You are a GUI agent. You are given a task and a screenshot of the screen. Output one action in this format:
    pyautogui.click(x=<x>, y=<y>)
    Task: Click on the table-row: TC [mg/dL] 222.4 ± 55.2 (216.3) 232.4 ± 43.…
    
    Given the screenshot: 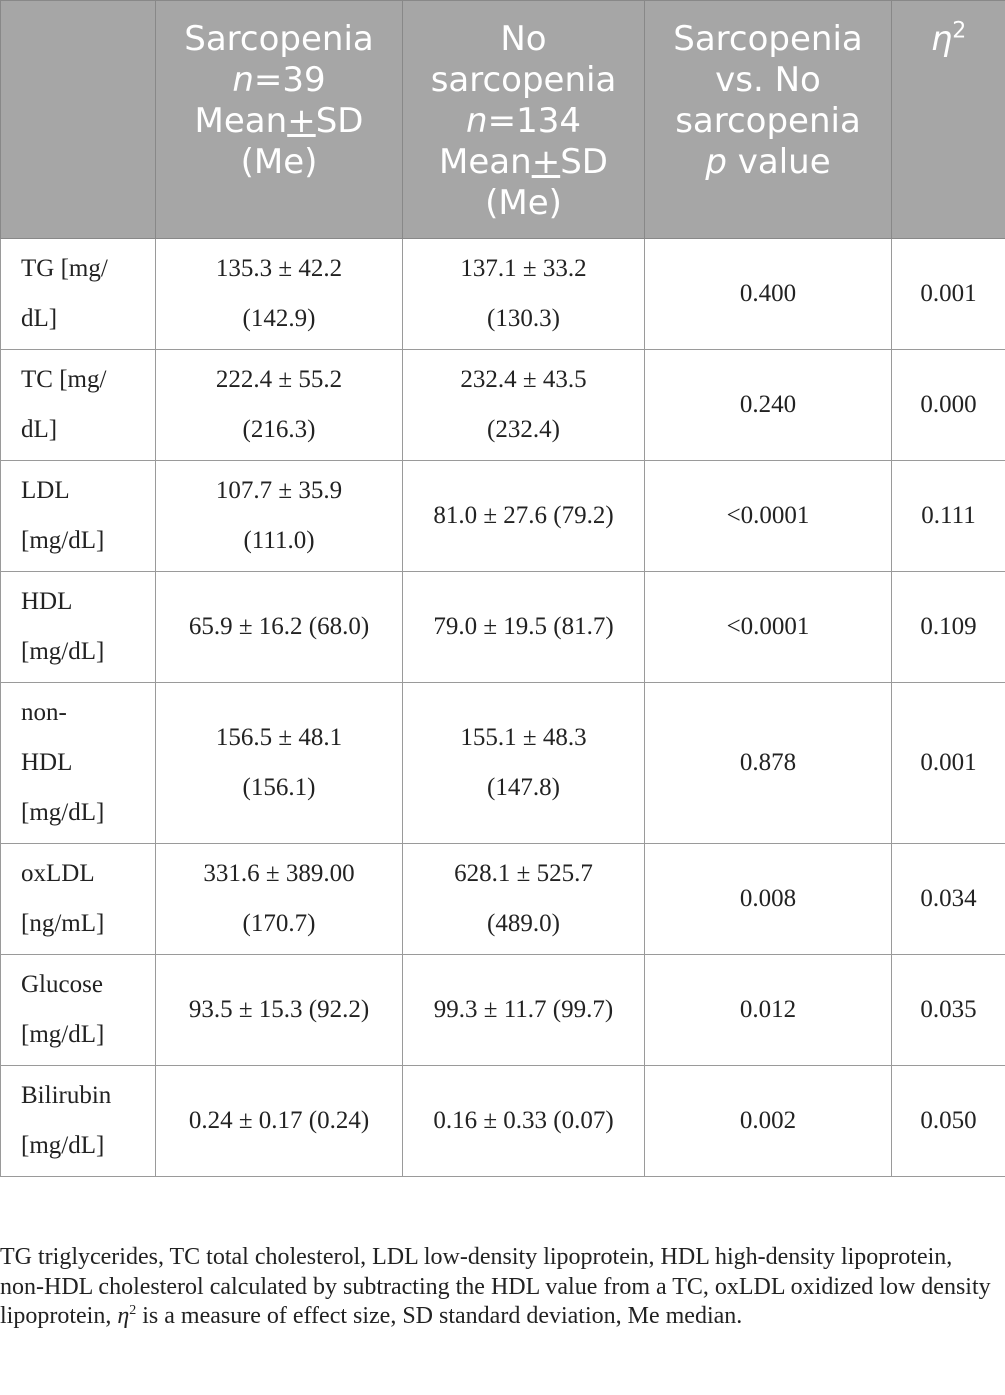 What is the action you would take?
    pyautogui.click(x=502, y=405)
    